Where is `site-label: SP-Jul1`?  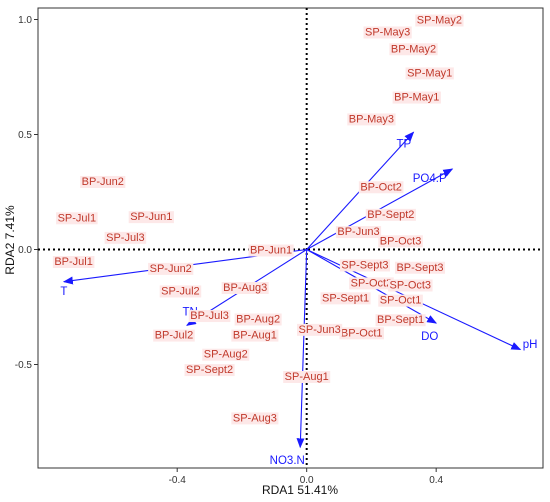 site-label: SP-Jul1 is located at coordinates (77, 218).